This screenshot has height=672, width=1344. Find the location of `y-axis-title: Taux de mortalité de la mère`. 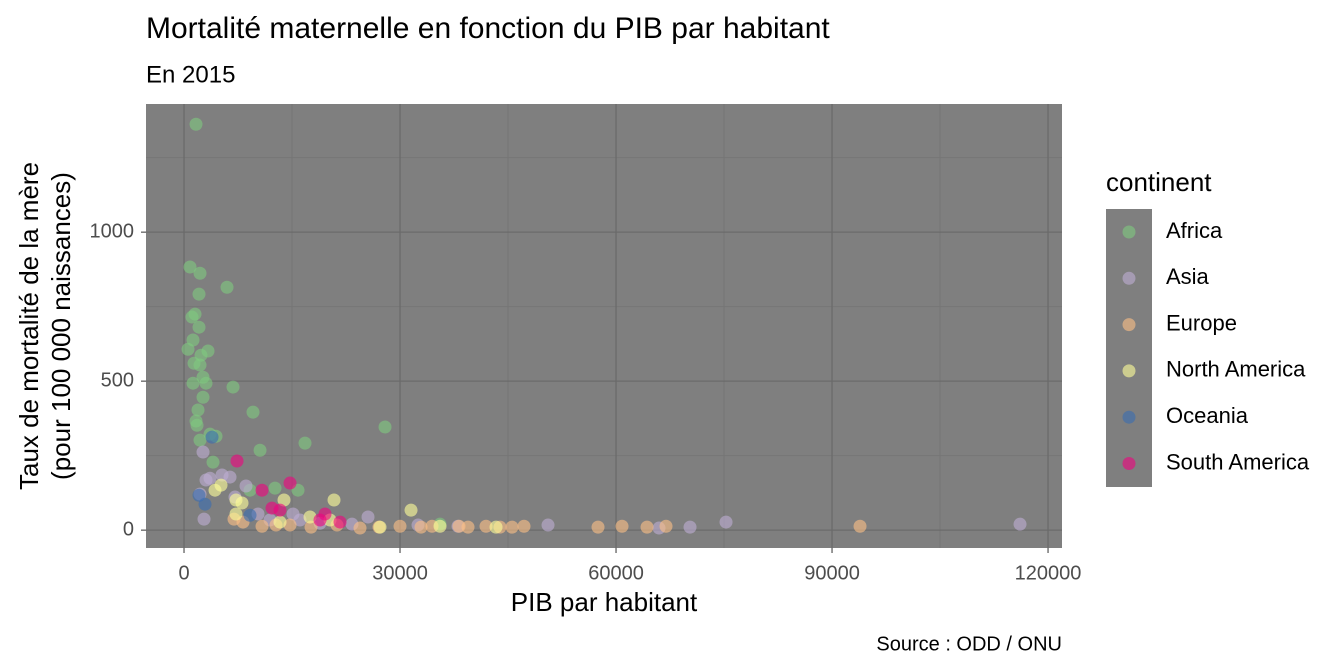

y-axis-title: Taux de mortalité de la mère is located at coordinates (29, 326).